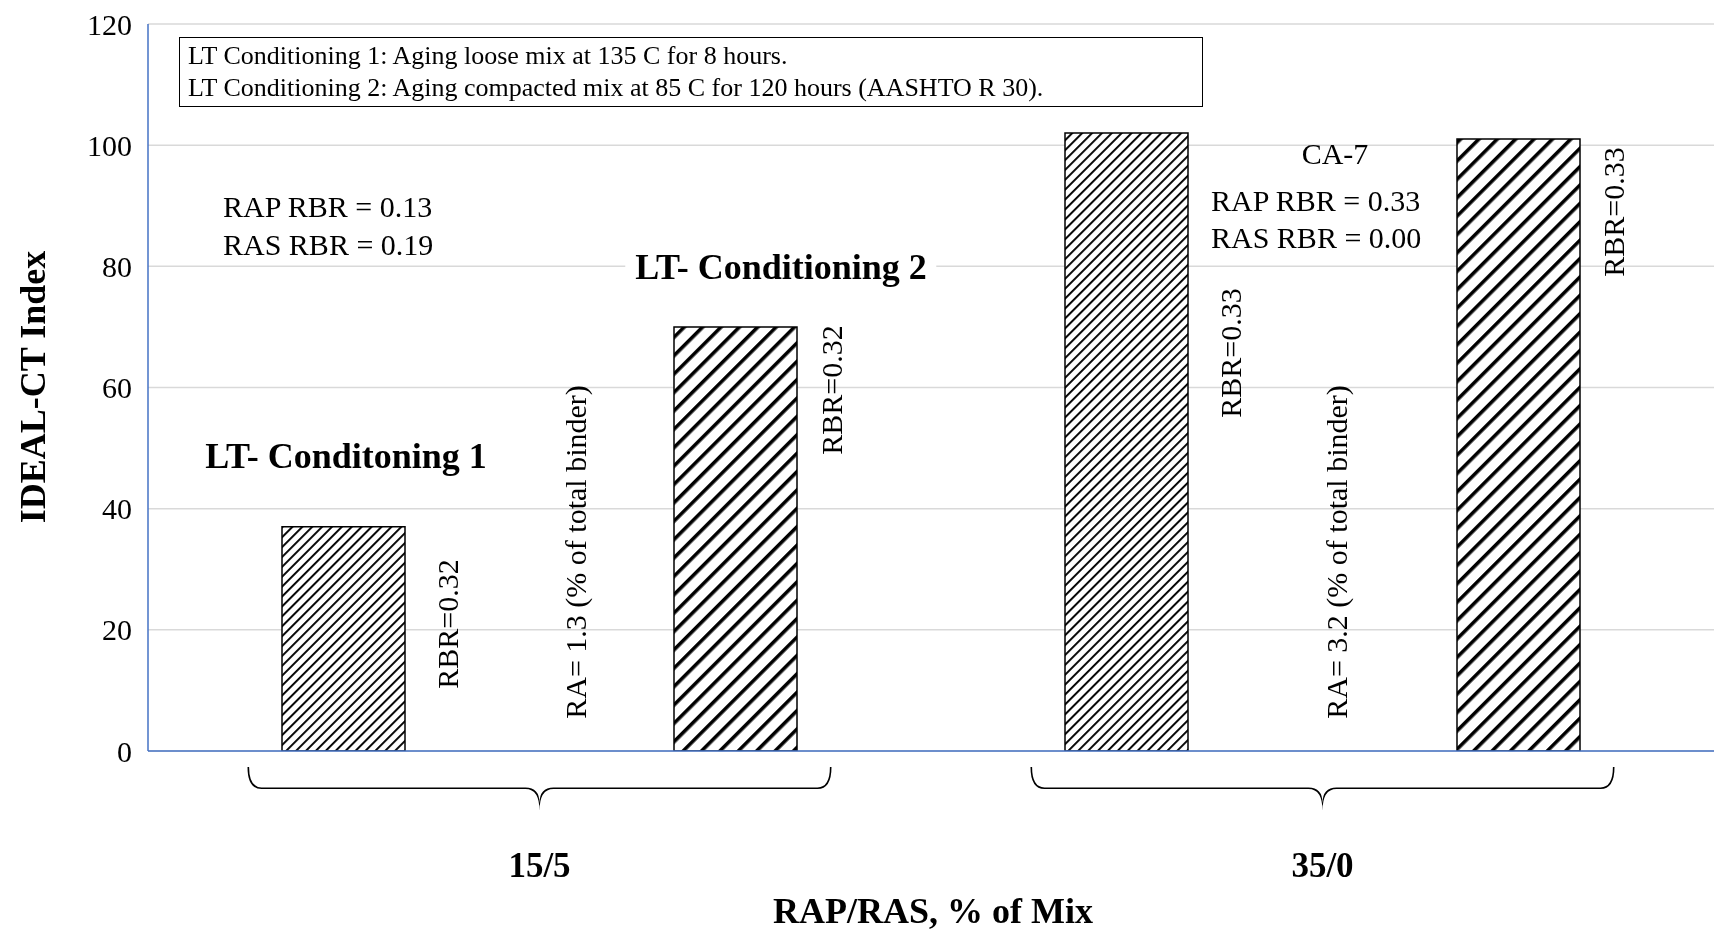  What do you see at coordinates (33, 387) in the screenshot?
I see `y-axis-title: IDEAL-CT Index` at bounding box center [33, 387].